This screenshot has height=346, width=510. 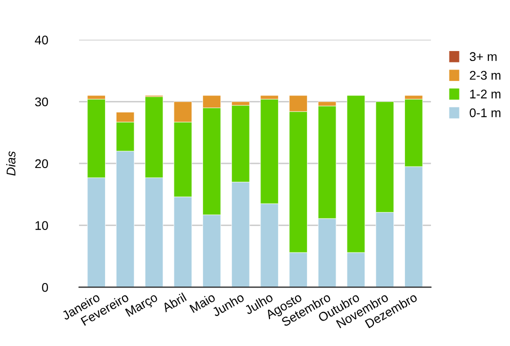 What do you see at coordinates (202, 303) in the screenshot?
I see `x-tick-label: Maio` at bounding box center [202, 303].